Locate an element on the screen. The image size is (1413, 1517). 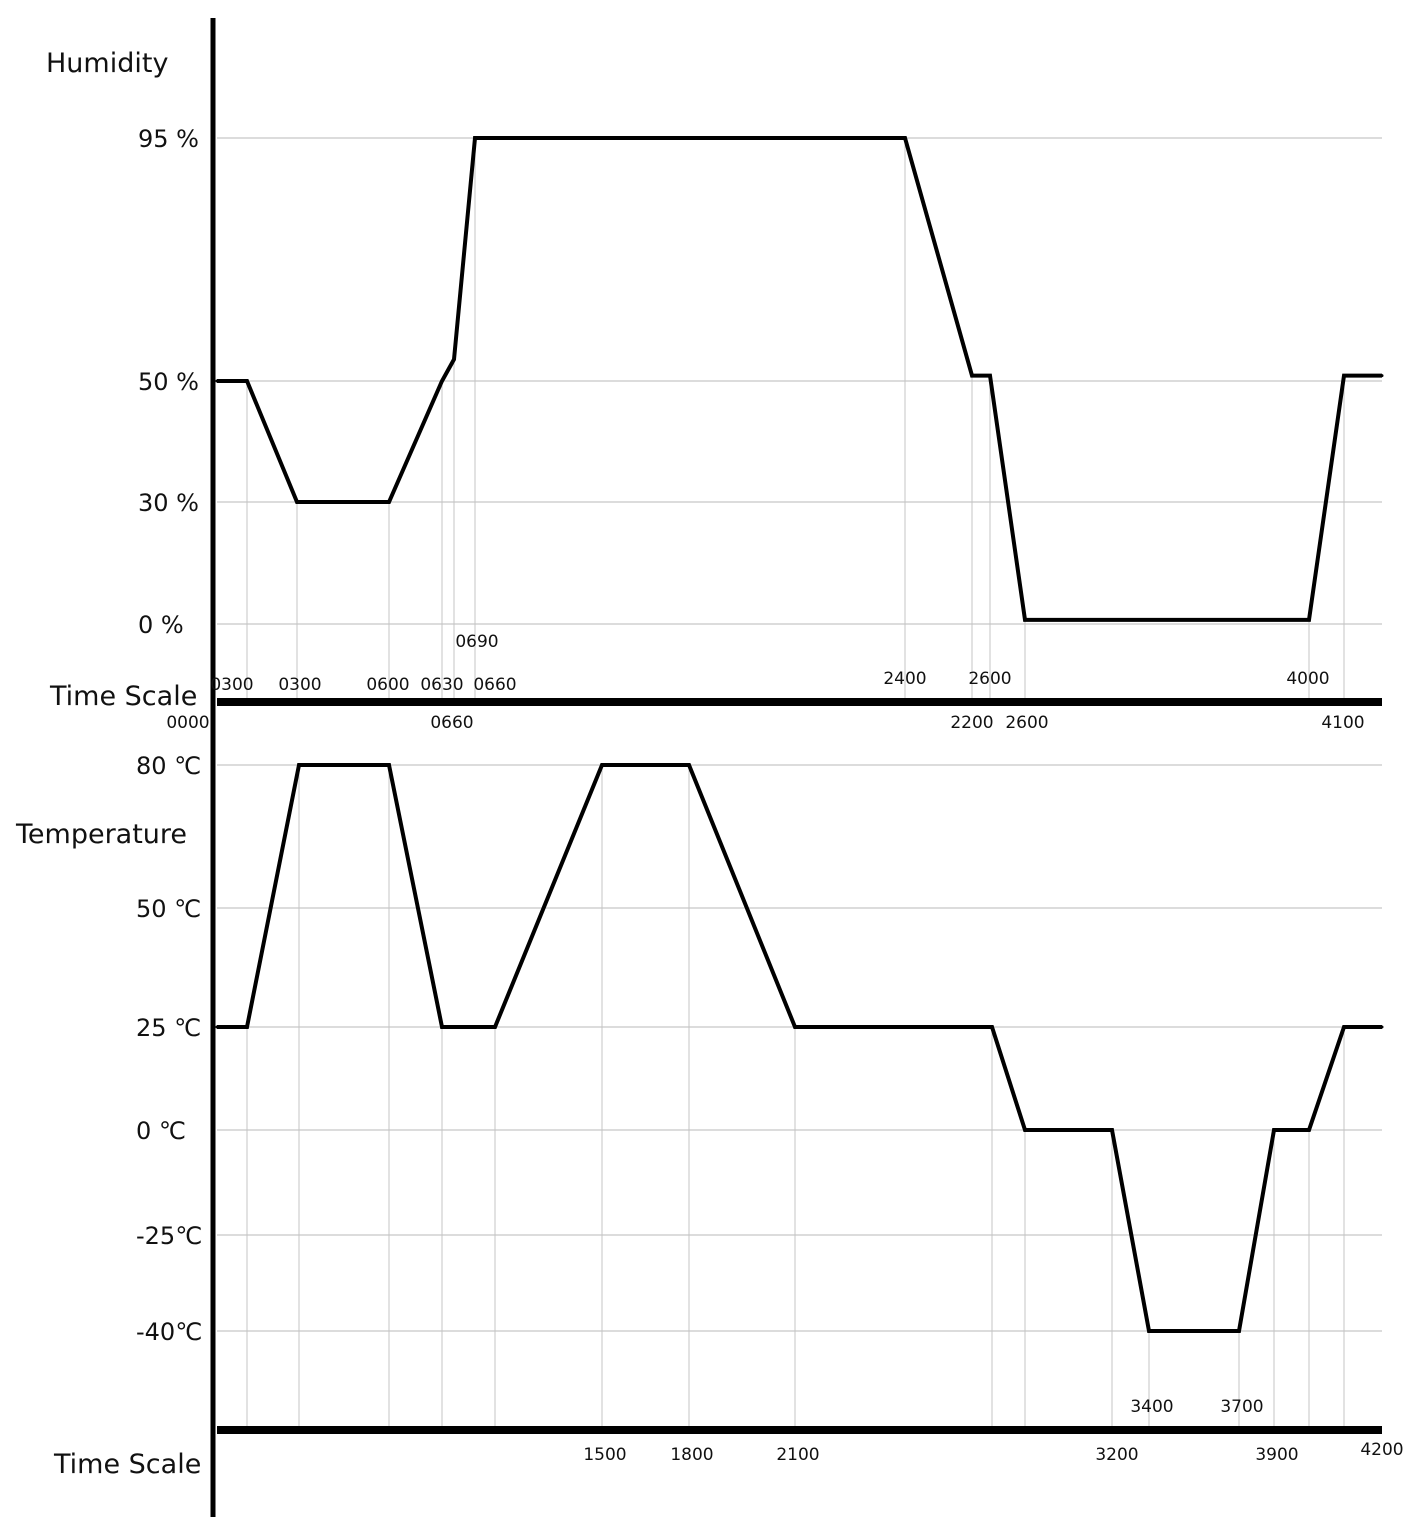
humidity-time-tick-label: 0630 is located at coordinates (441, 685).